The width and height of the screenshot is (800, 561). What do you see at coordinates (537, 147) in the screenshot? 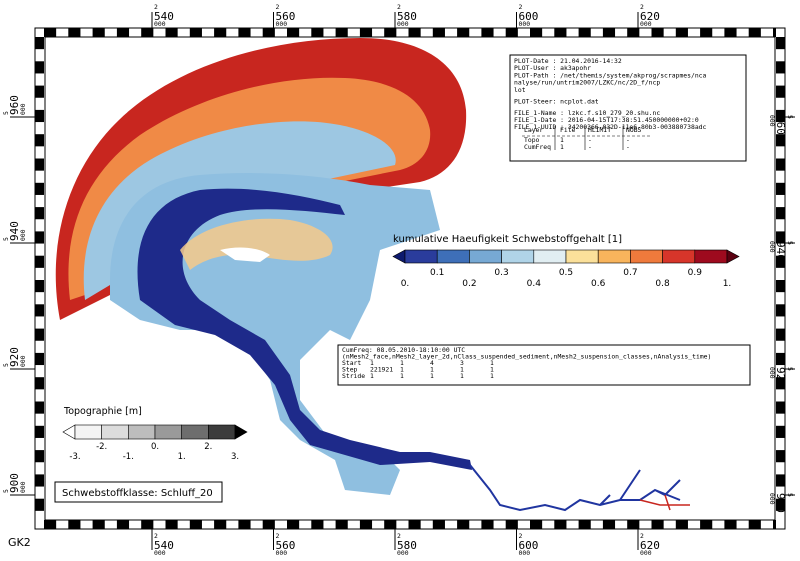
I see `table-cell: CumFreq` at bounding box center [537, 147].